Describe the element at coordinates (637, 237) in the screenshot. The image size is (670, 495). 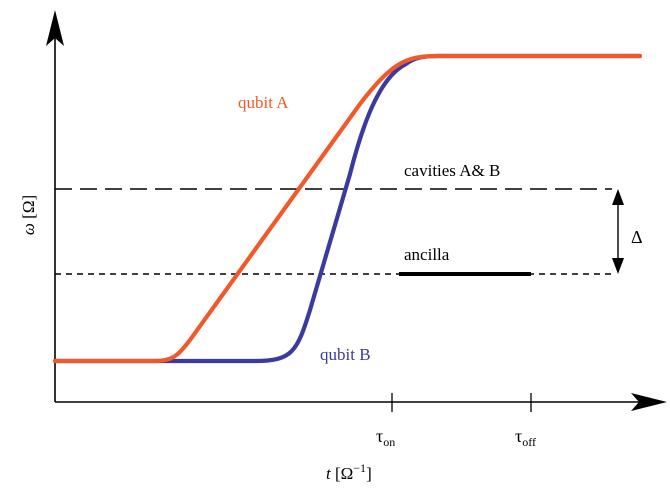
I see `delta-label: Δ` at that location.